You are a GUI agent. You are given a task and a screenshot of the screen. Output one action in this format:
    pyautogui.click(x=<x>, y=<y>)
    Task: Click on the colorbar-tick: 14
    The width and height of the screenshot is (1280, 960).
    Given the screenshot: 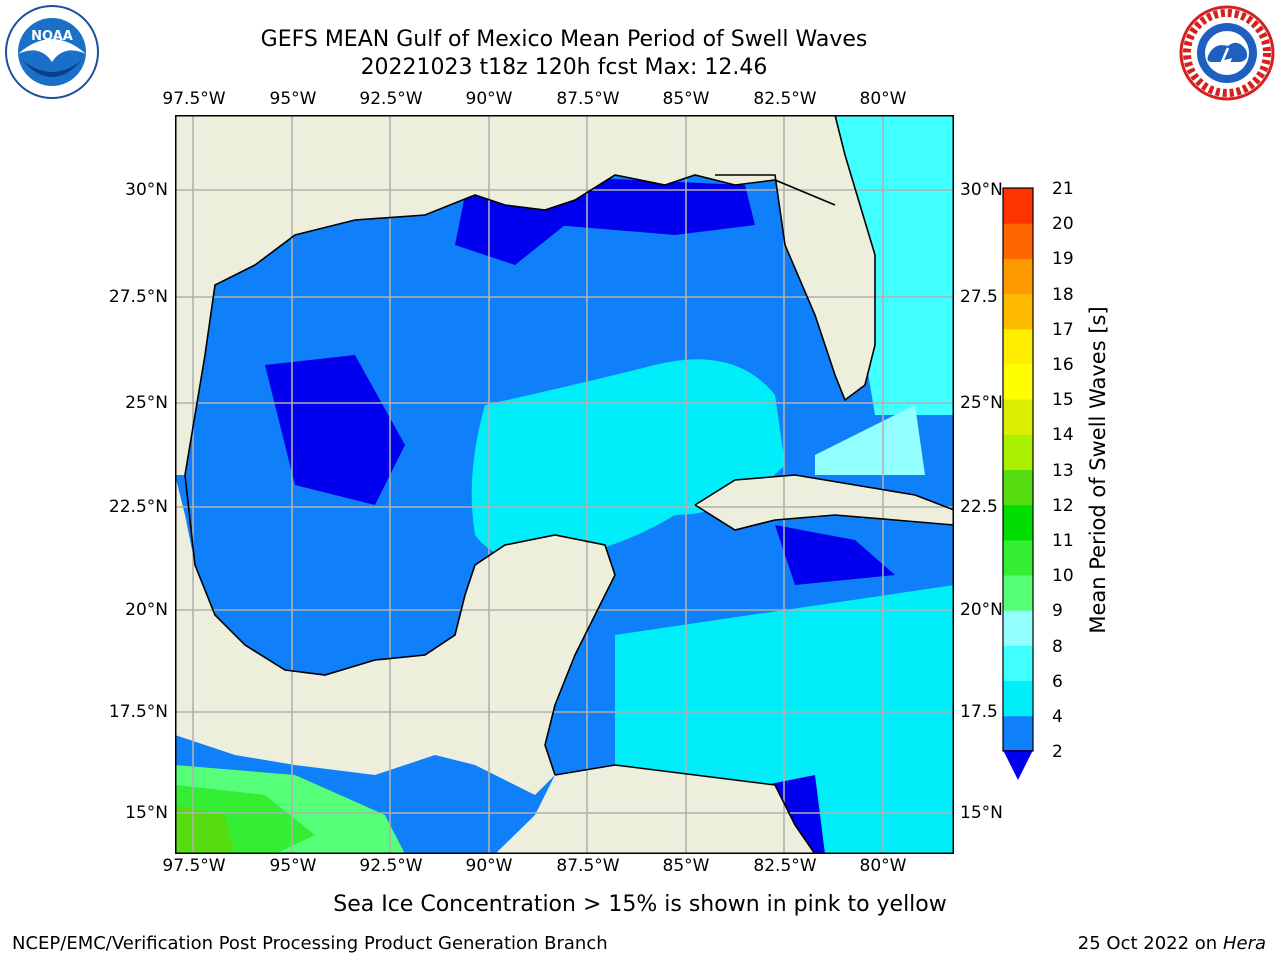 What is the action you would take?
    pyautogui.click(x=1063, y=435)
    